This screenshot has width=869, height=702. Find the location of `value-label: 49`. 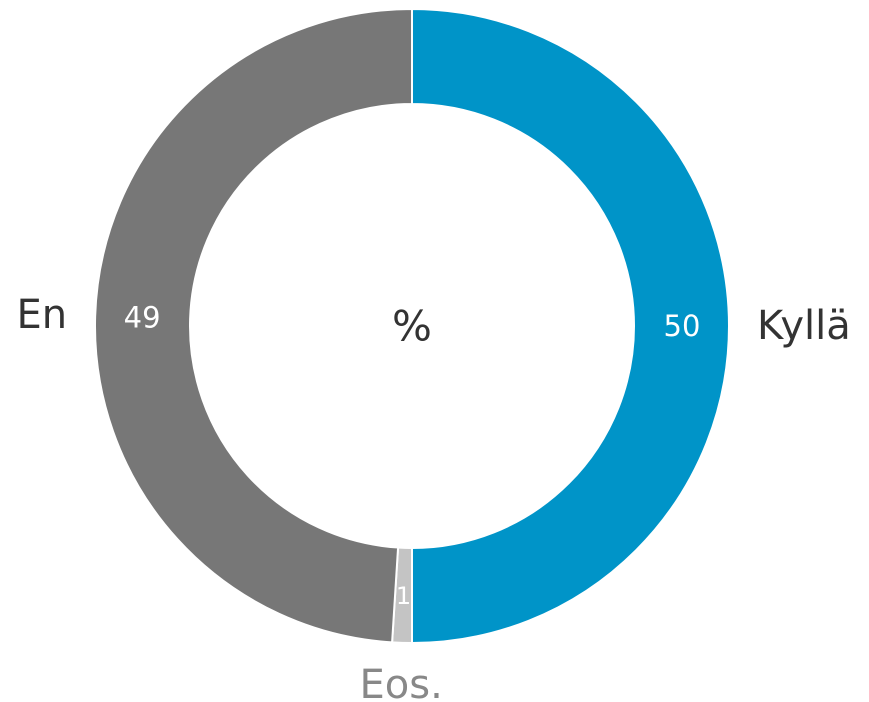

value-label: 49 is located at coordinates (142, 318).